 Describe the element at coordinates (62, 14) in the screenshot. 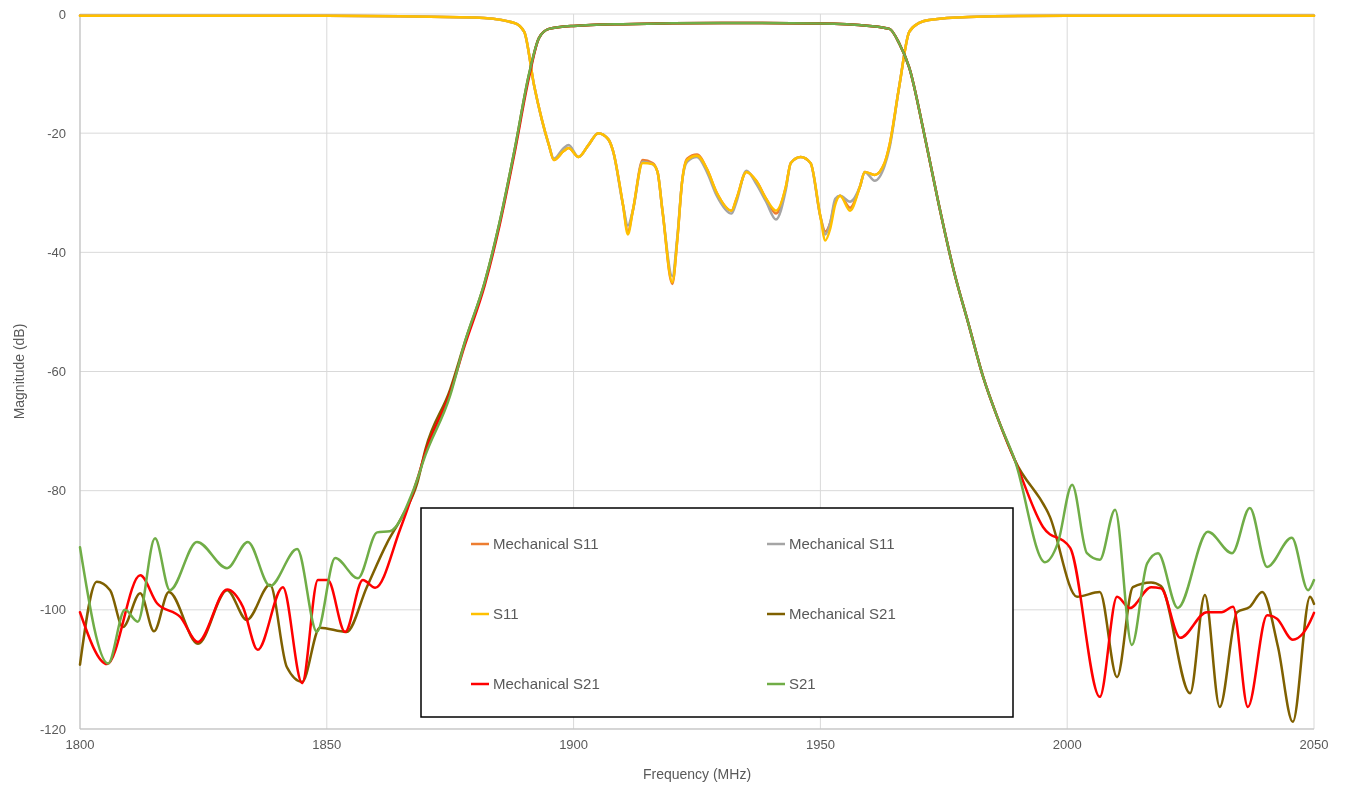

I see `y-tick-label: 0` at that location.